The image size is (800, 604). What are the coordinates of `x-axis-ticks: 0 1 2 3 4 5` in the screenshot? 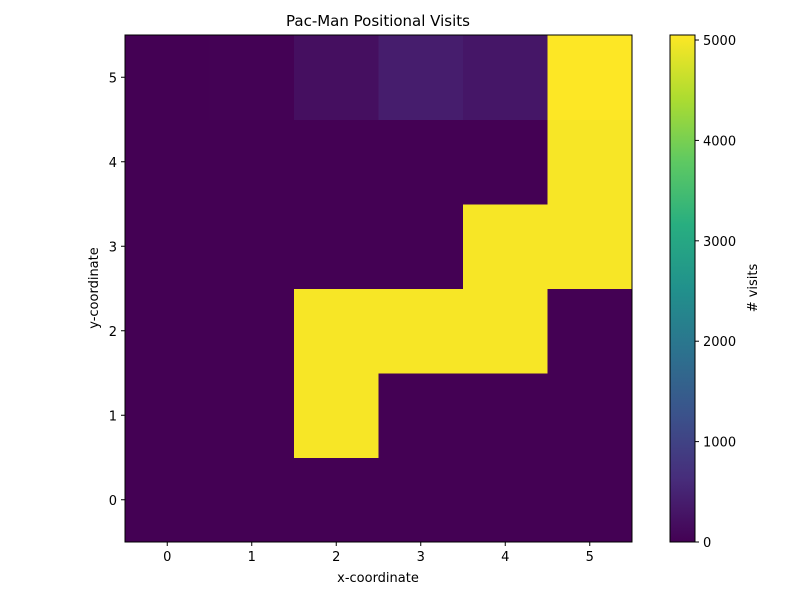 It's located at (378, 553).